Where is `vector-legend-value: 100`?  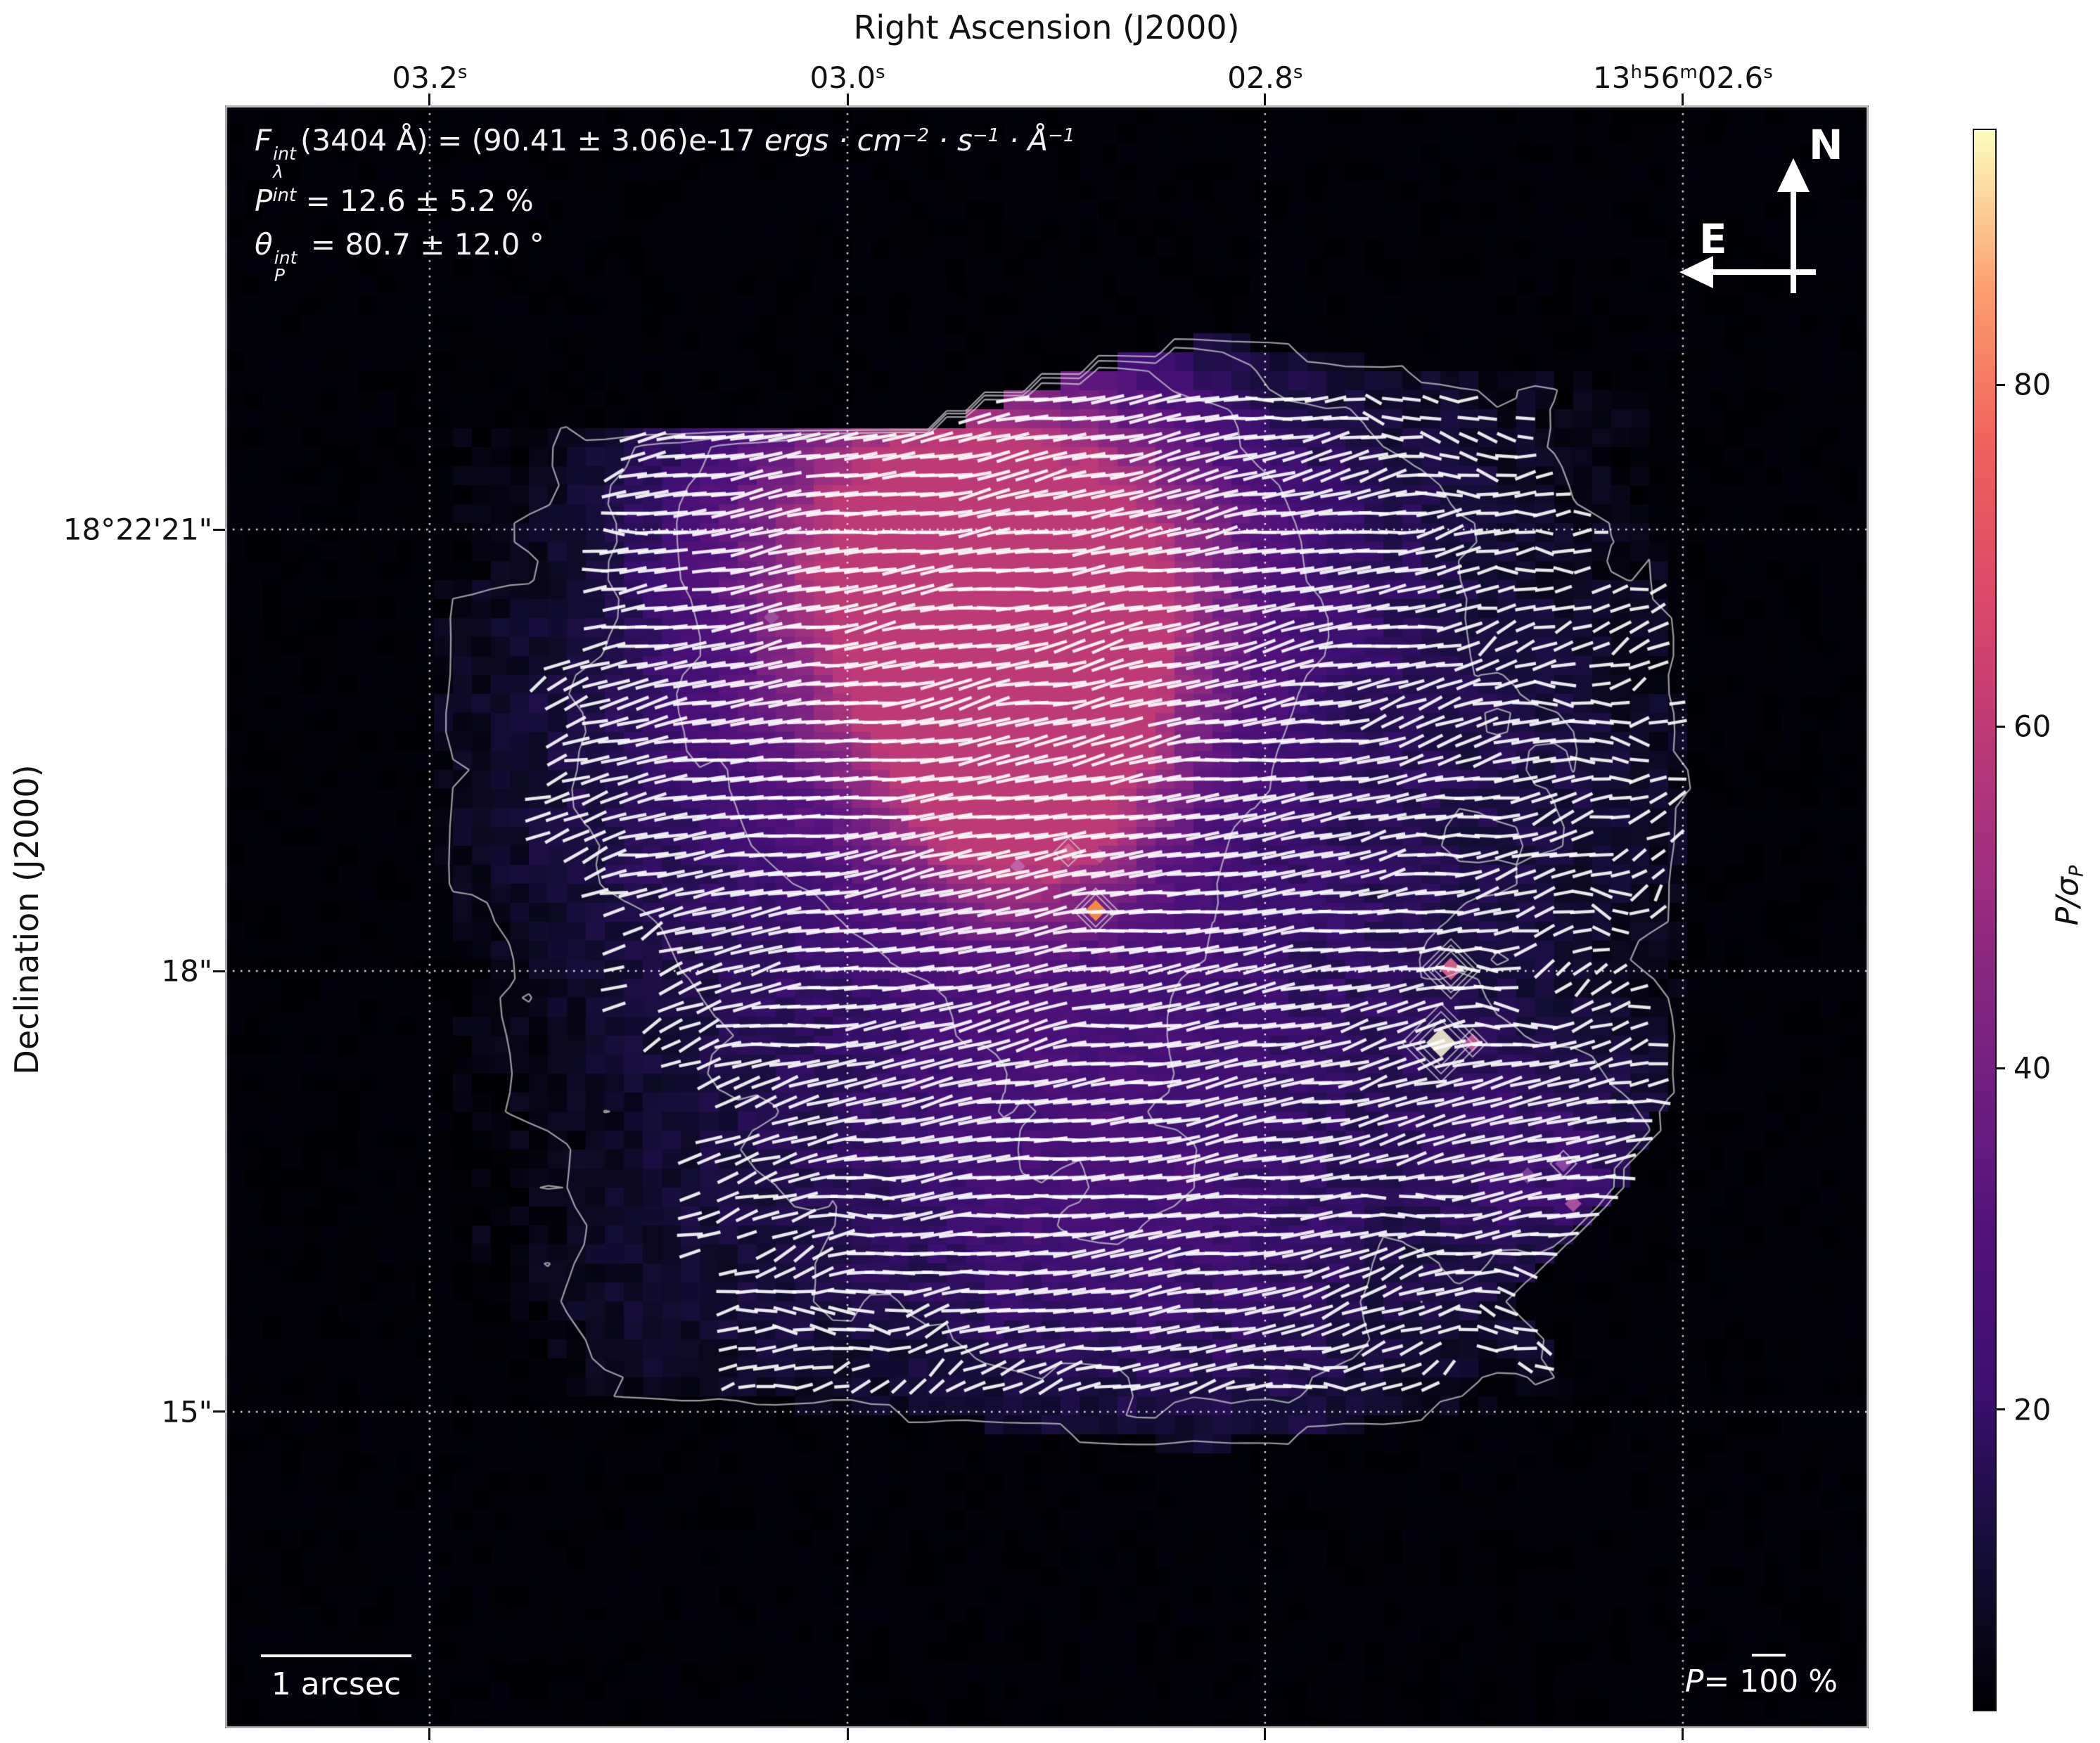 vector-legend-value: 100 is located at coordinates (1769, 1681).